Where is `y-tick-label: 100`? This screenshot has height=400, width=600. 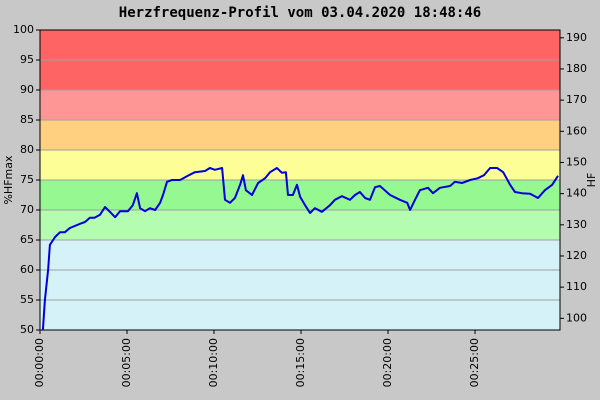
y-tick-label: 100 is located at coordinates (23, 29).